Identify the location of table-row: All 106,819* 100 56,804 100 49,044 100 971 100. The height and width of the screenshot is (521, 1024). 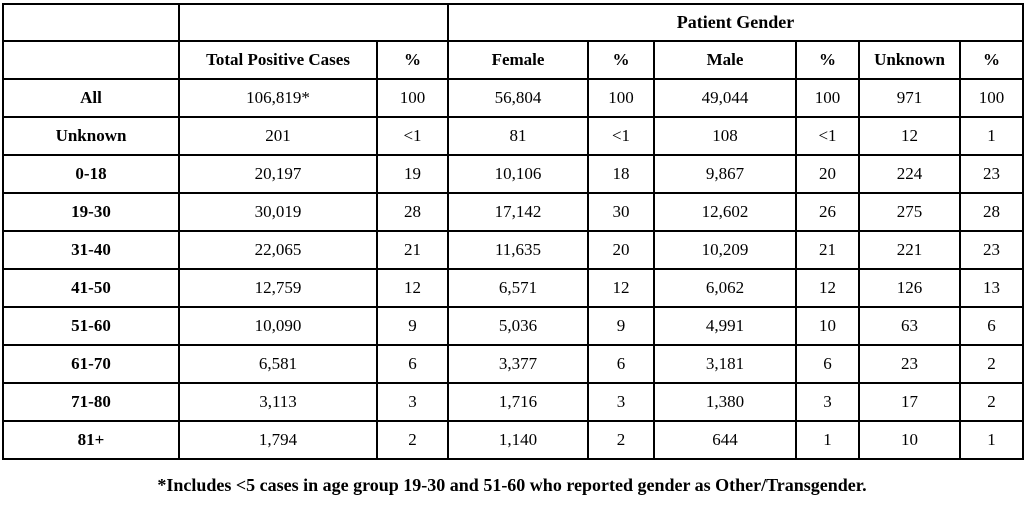
(513, 98).